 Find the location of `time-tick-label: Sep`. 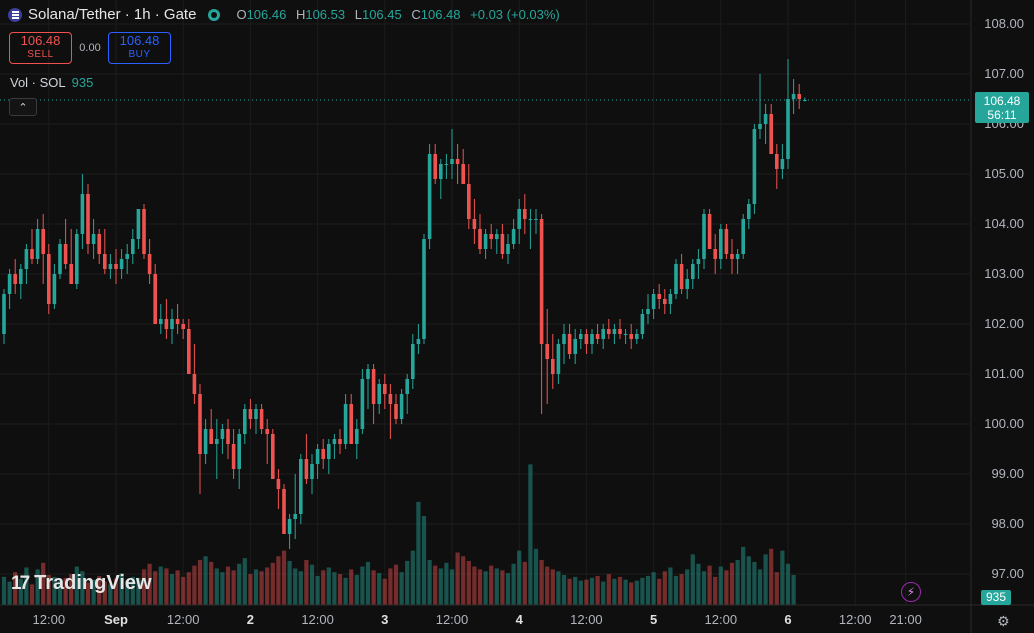

time-tick-label: Sep is located at coordinates (116, 619).